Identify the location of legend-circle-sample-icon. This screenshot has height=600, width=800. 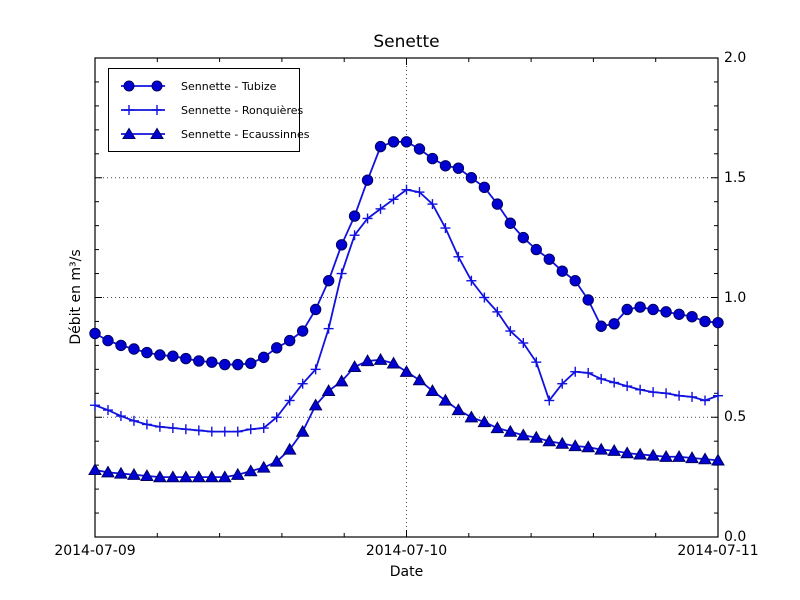
(143, 86).